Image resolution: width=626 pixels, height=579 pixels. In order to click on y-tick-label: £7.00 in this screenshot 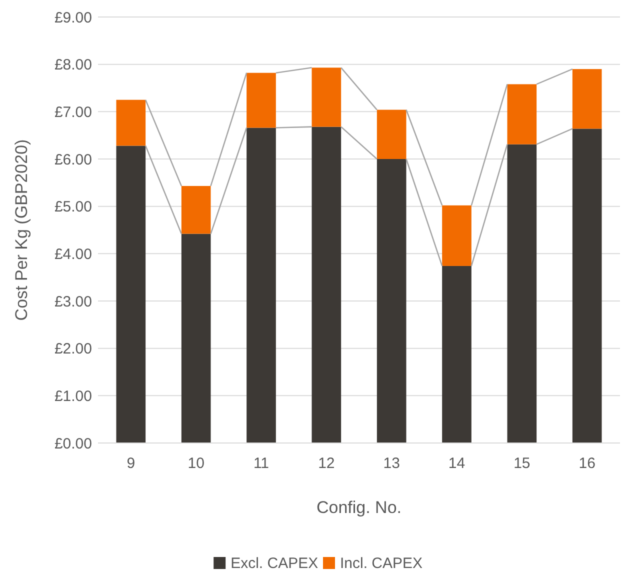, I will do `click(73, 112)`.